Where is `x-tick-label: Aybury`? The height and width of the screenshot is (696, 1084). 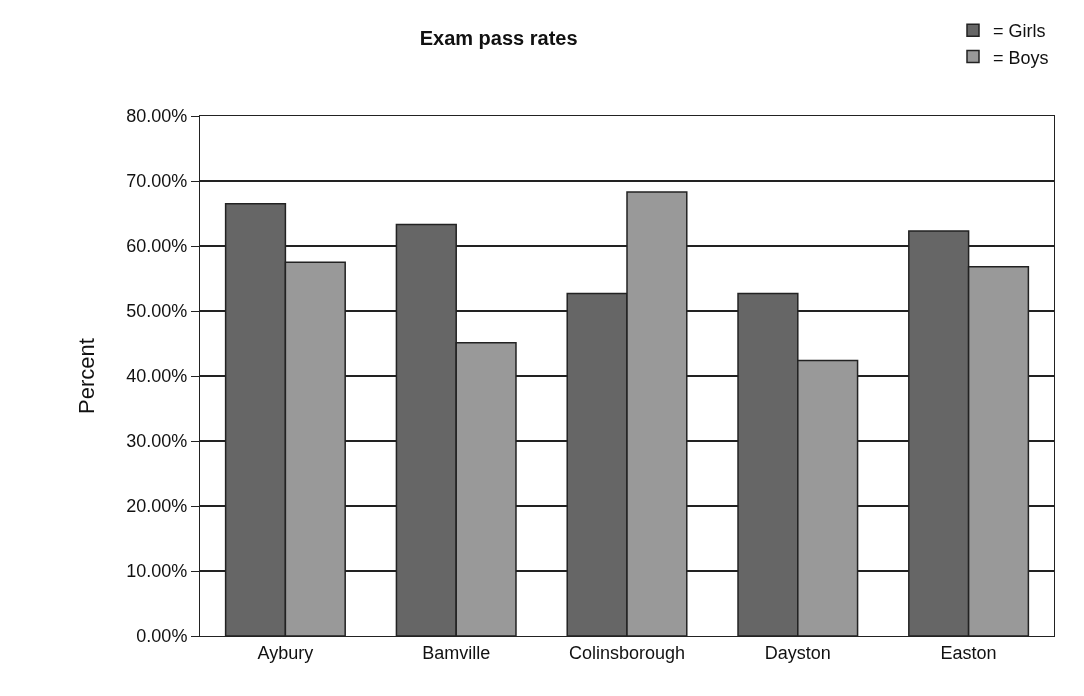
x-tick-label: Aybury is located at coordinates (285, 652).